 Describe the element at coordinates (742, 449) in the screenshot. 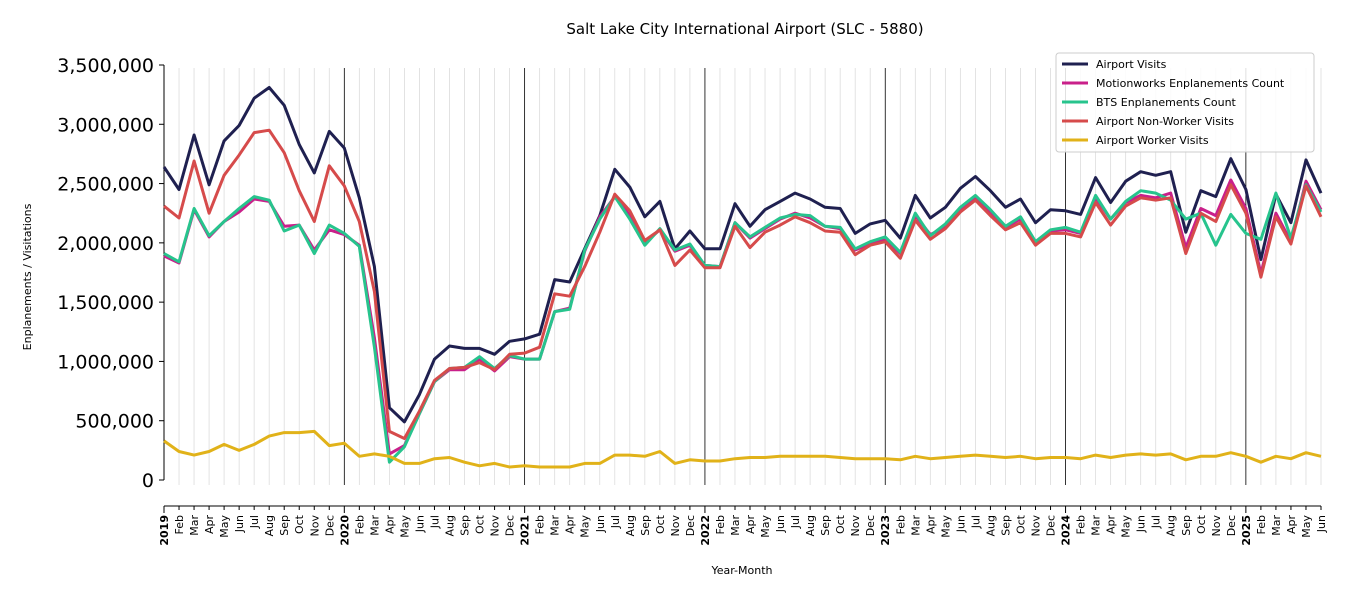

I see `series-line-airport-worker-visits` at that location.